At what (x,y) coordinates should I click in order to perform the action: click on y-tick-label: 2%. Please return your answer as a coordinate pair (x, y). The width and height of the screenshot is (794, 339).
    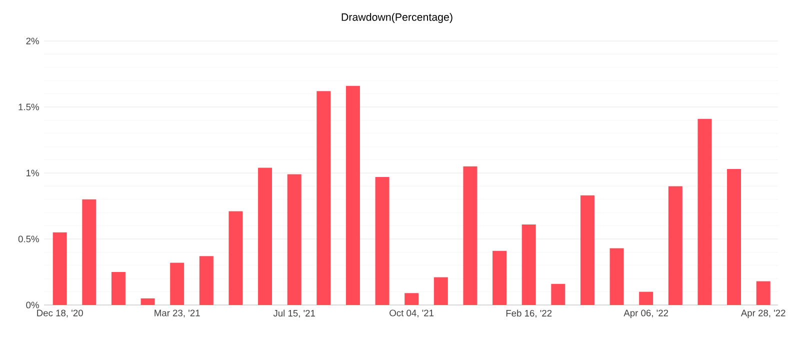
    Looking at the image, I should click on (32, 41).